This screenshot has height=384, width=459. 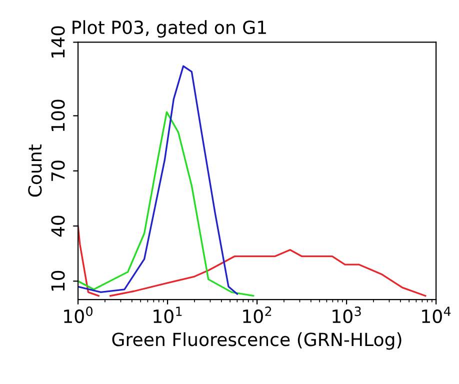 I want to click on y-tick-label: 10, so click(x=58, y=280).